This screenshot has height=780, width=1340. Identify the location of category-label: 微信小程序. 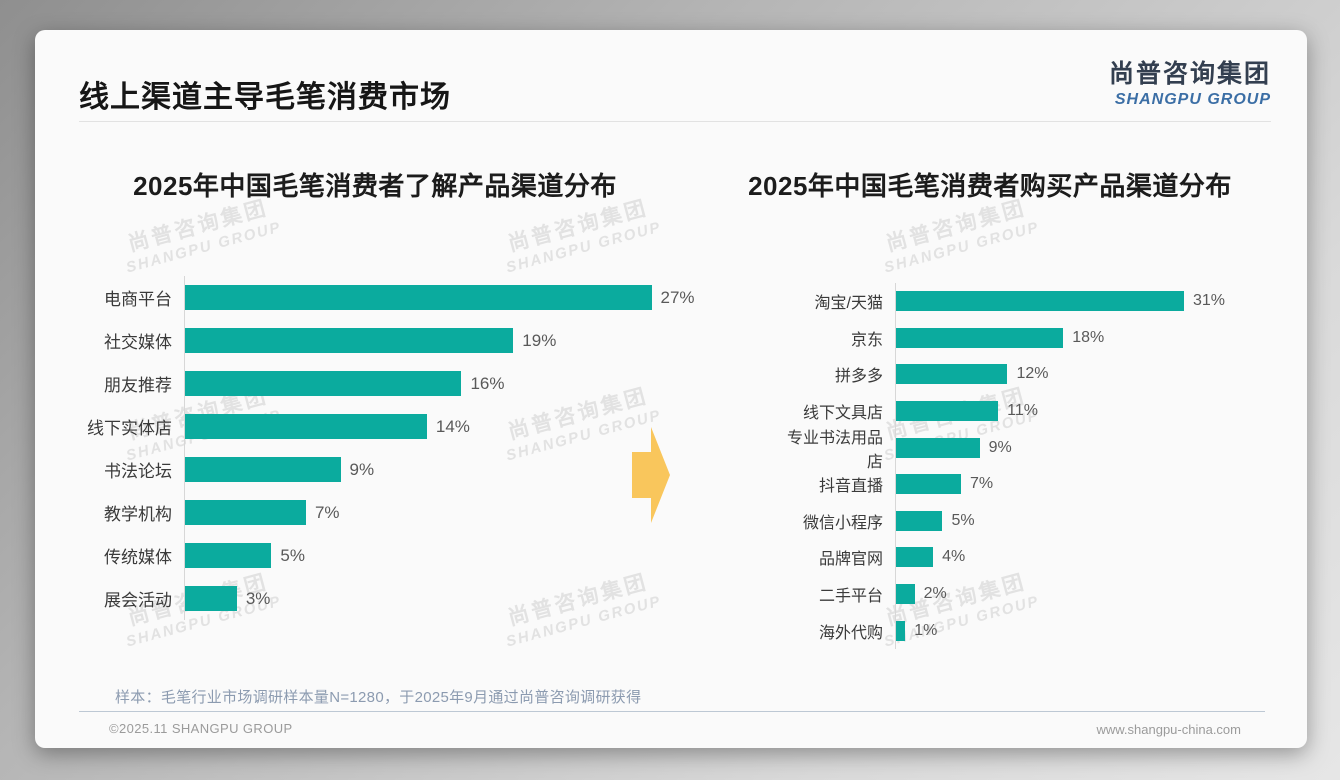
(842, 523).